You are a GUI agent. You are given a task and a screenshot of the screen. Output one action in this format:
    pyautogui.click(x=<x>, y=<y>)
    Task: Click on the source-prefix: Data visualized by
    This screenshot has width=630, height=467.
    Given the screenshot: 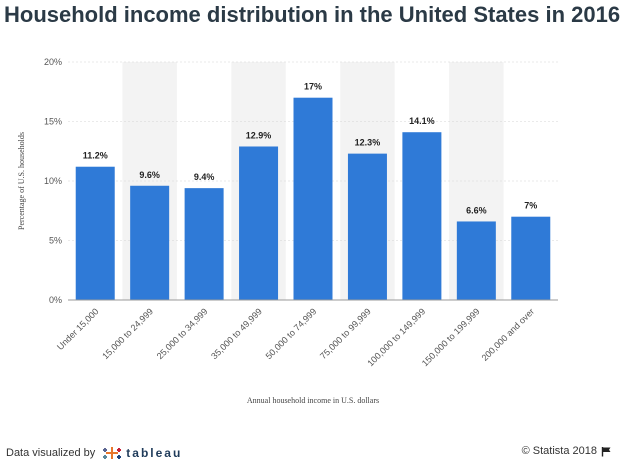 What is the action you would take?
    pyautogui.click(x=51, y=453)
    